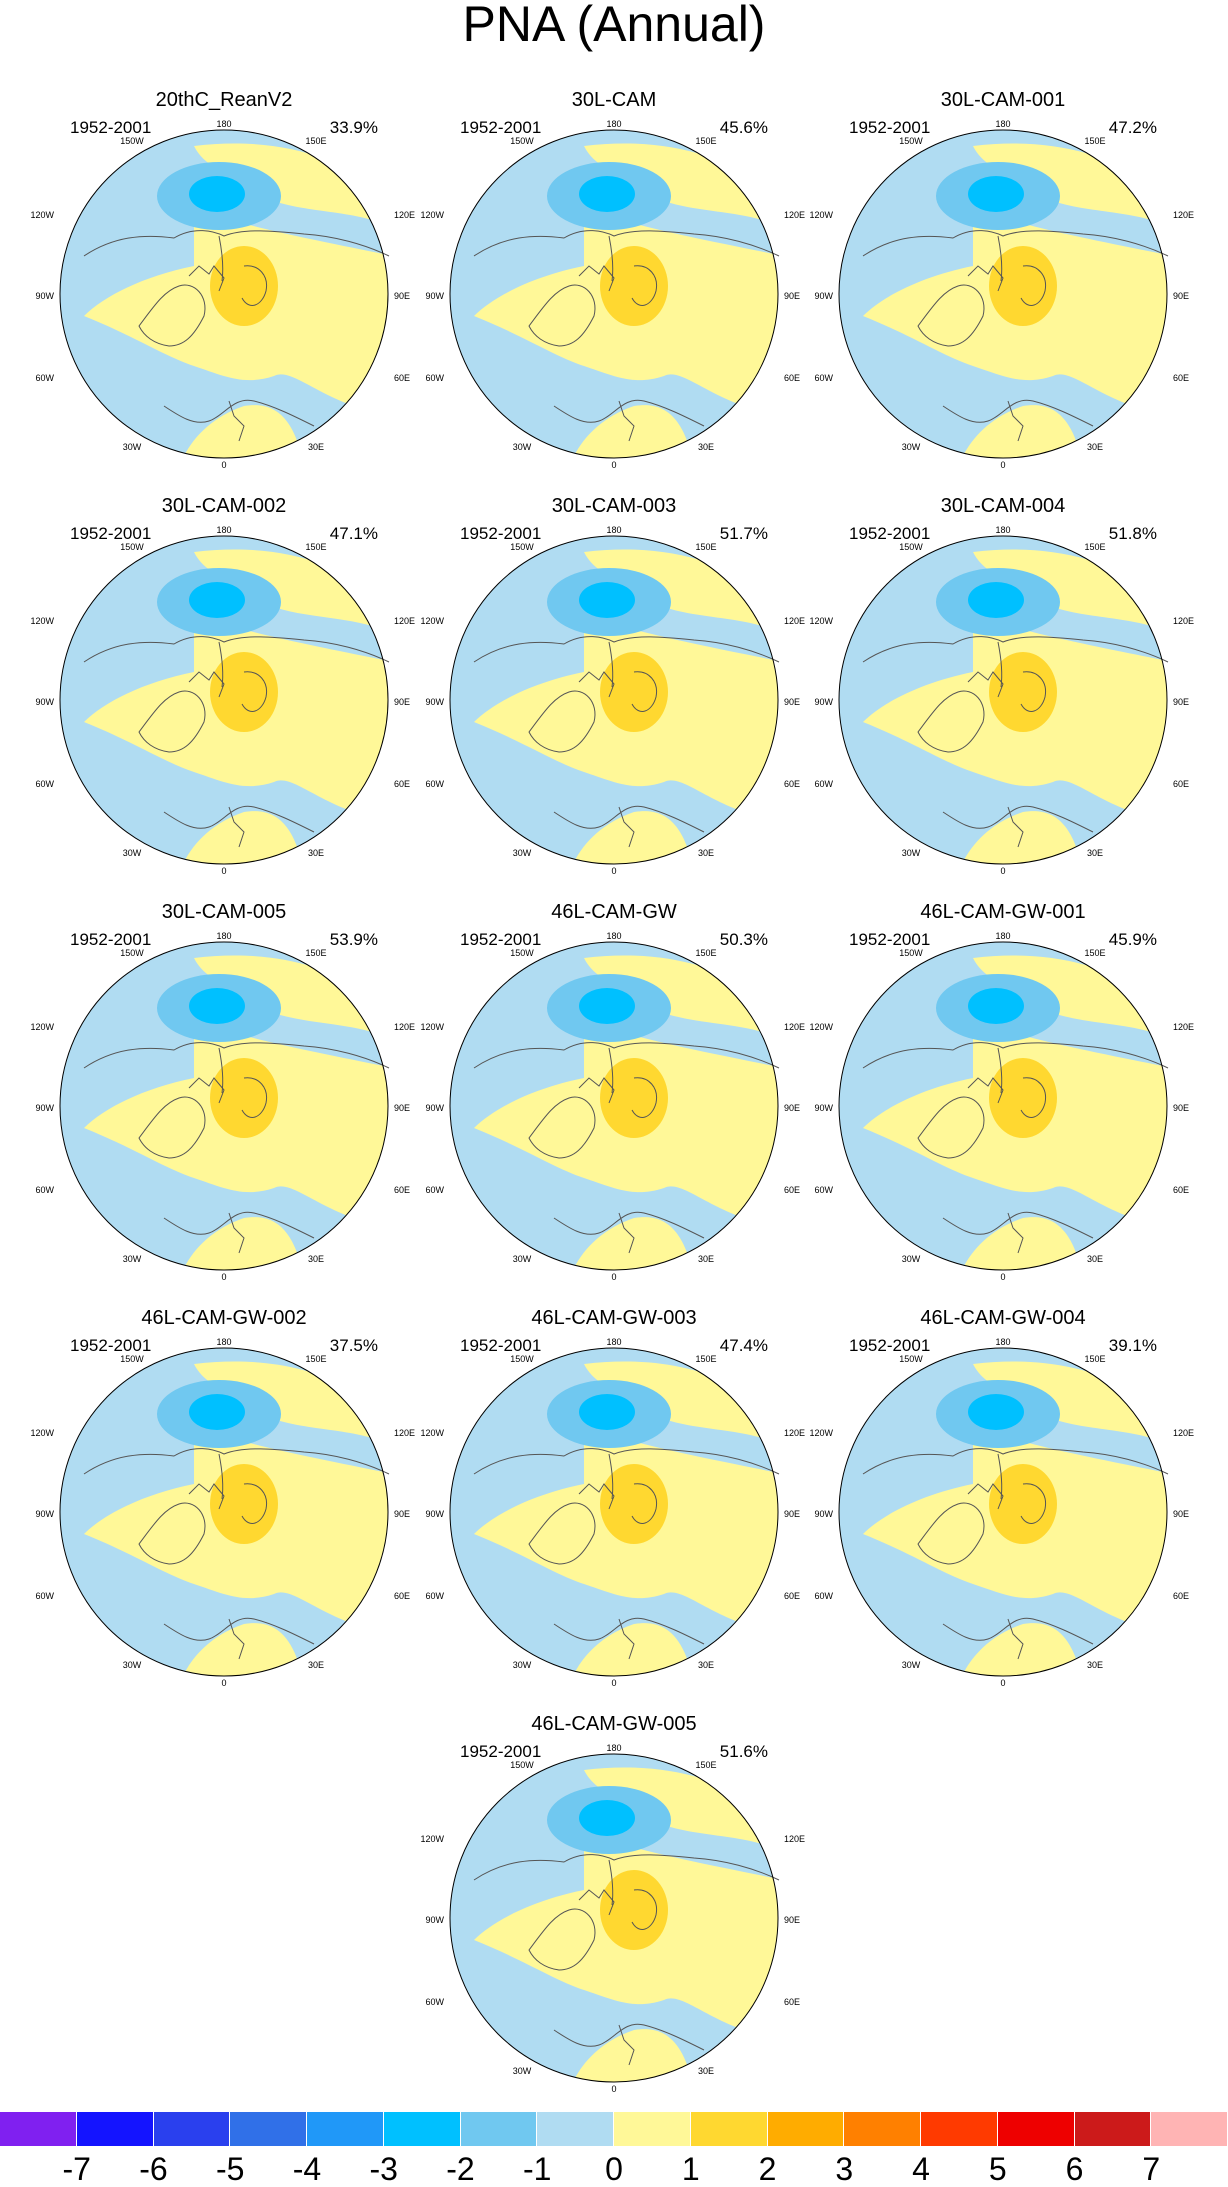 The width and height of the screenshot is (1228, 2187). Describe the element at coordinates (353, 939) in the screenshot. I see `variance-percent: 53.9%` at that location.